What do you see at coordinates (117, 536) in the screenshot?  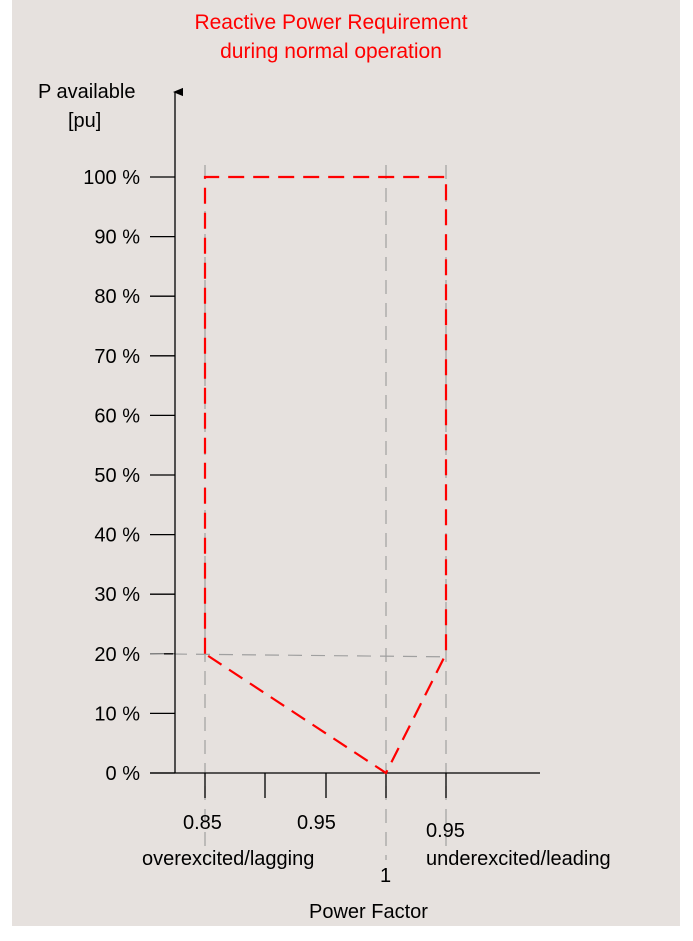 I see `y-tick-label: 40 %` at bounding box center [117, 536].